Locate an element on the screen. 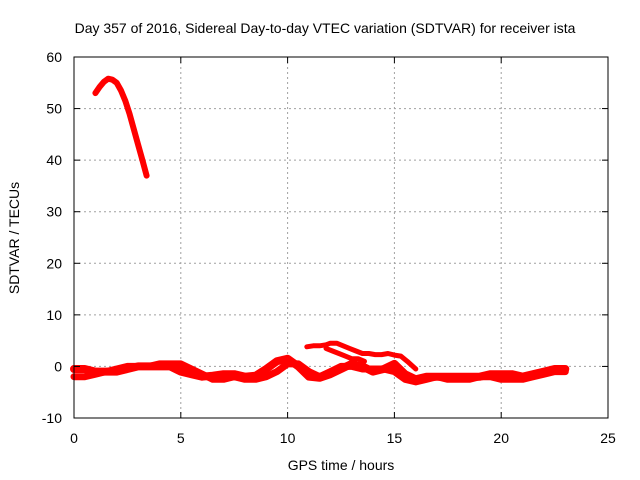 The width and height of the screenshot is (640, 480). x-tick-label: 25 is located at coordinates (608, 438).